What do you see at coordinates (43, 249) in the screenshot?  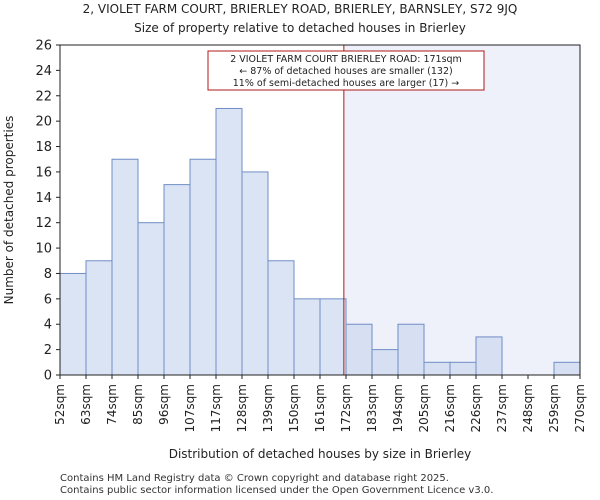 I see `y-tick-label: 10` at bounding box center [43, 249].